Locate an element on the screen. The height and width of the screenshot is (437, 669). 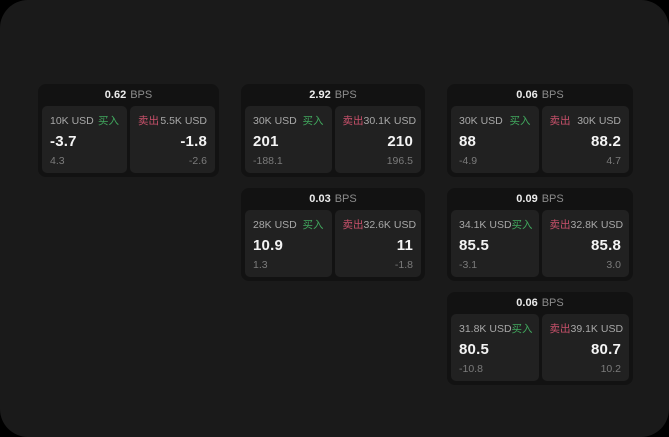
sell-amount-label: 30K USD is located at coordinates (599, 120).